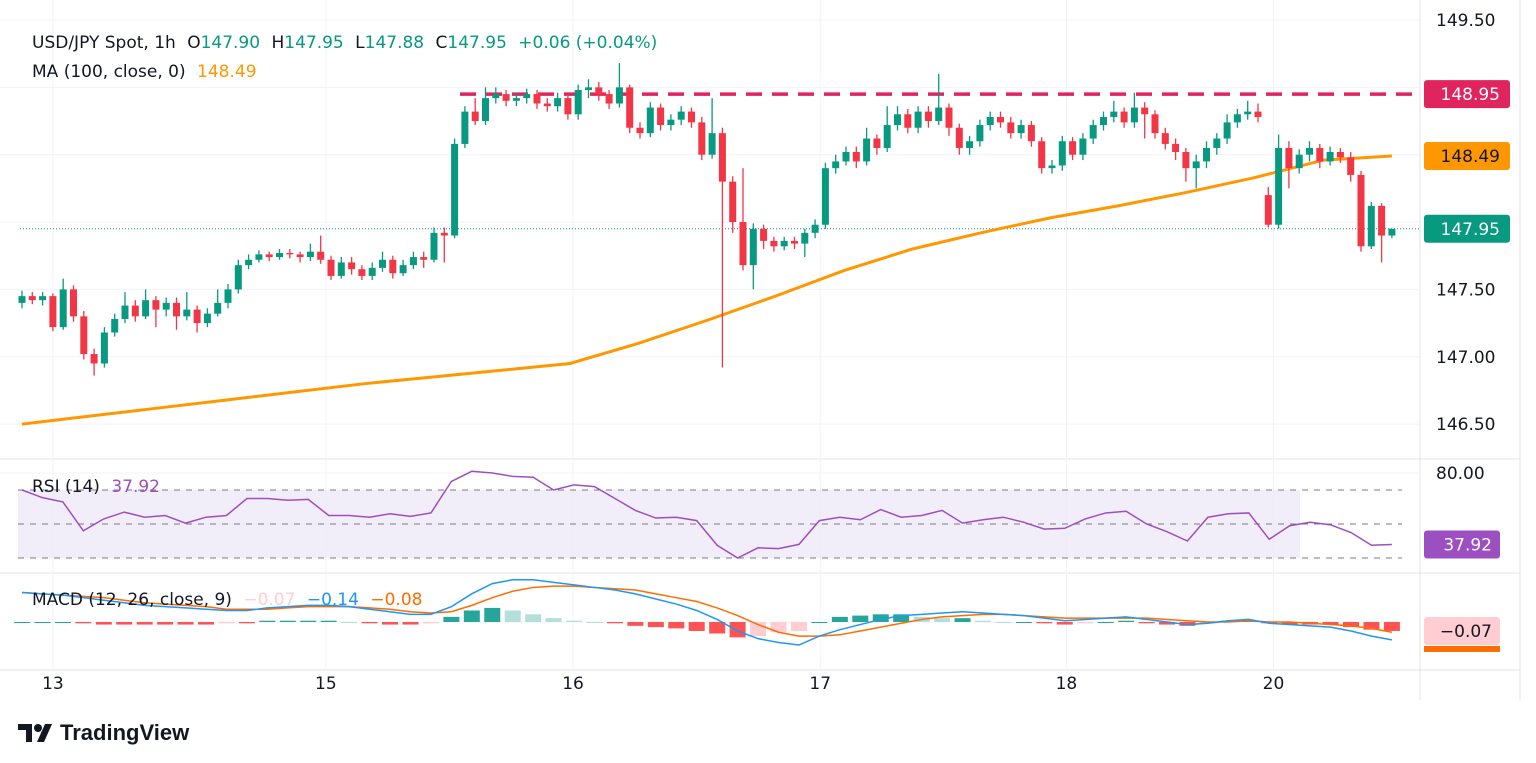 This screenshot has width=1536, height=763. Describe the element at coordinates (103, 733) in the screenshot. I see `tradingview-logo: TradingView` at that location.